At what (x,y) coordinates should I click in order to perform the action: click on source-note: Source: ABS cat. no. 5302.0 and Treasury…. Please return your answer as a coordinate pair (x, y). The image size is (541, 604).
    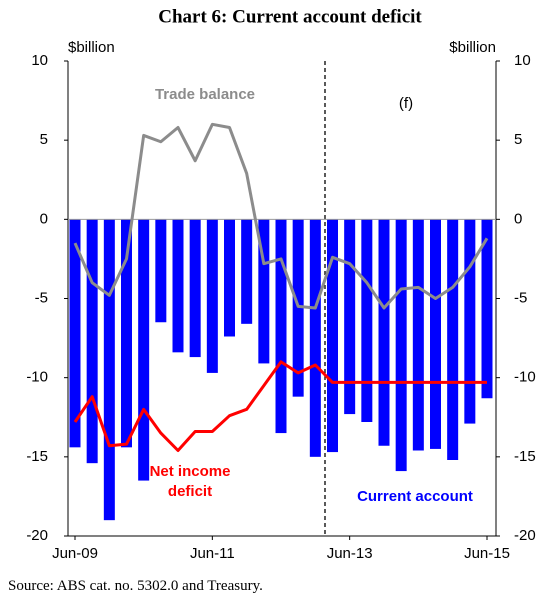
    Looking at the image, I should click on (135, 586).